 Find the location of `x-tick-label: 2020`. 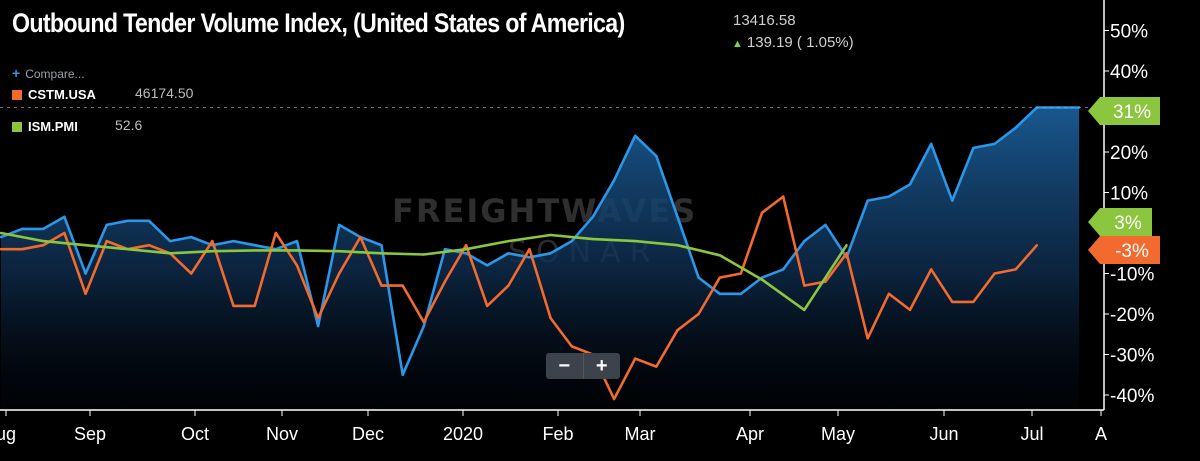

x-tick-label: 2020 is located at coordinates (463, 434).